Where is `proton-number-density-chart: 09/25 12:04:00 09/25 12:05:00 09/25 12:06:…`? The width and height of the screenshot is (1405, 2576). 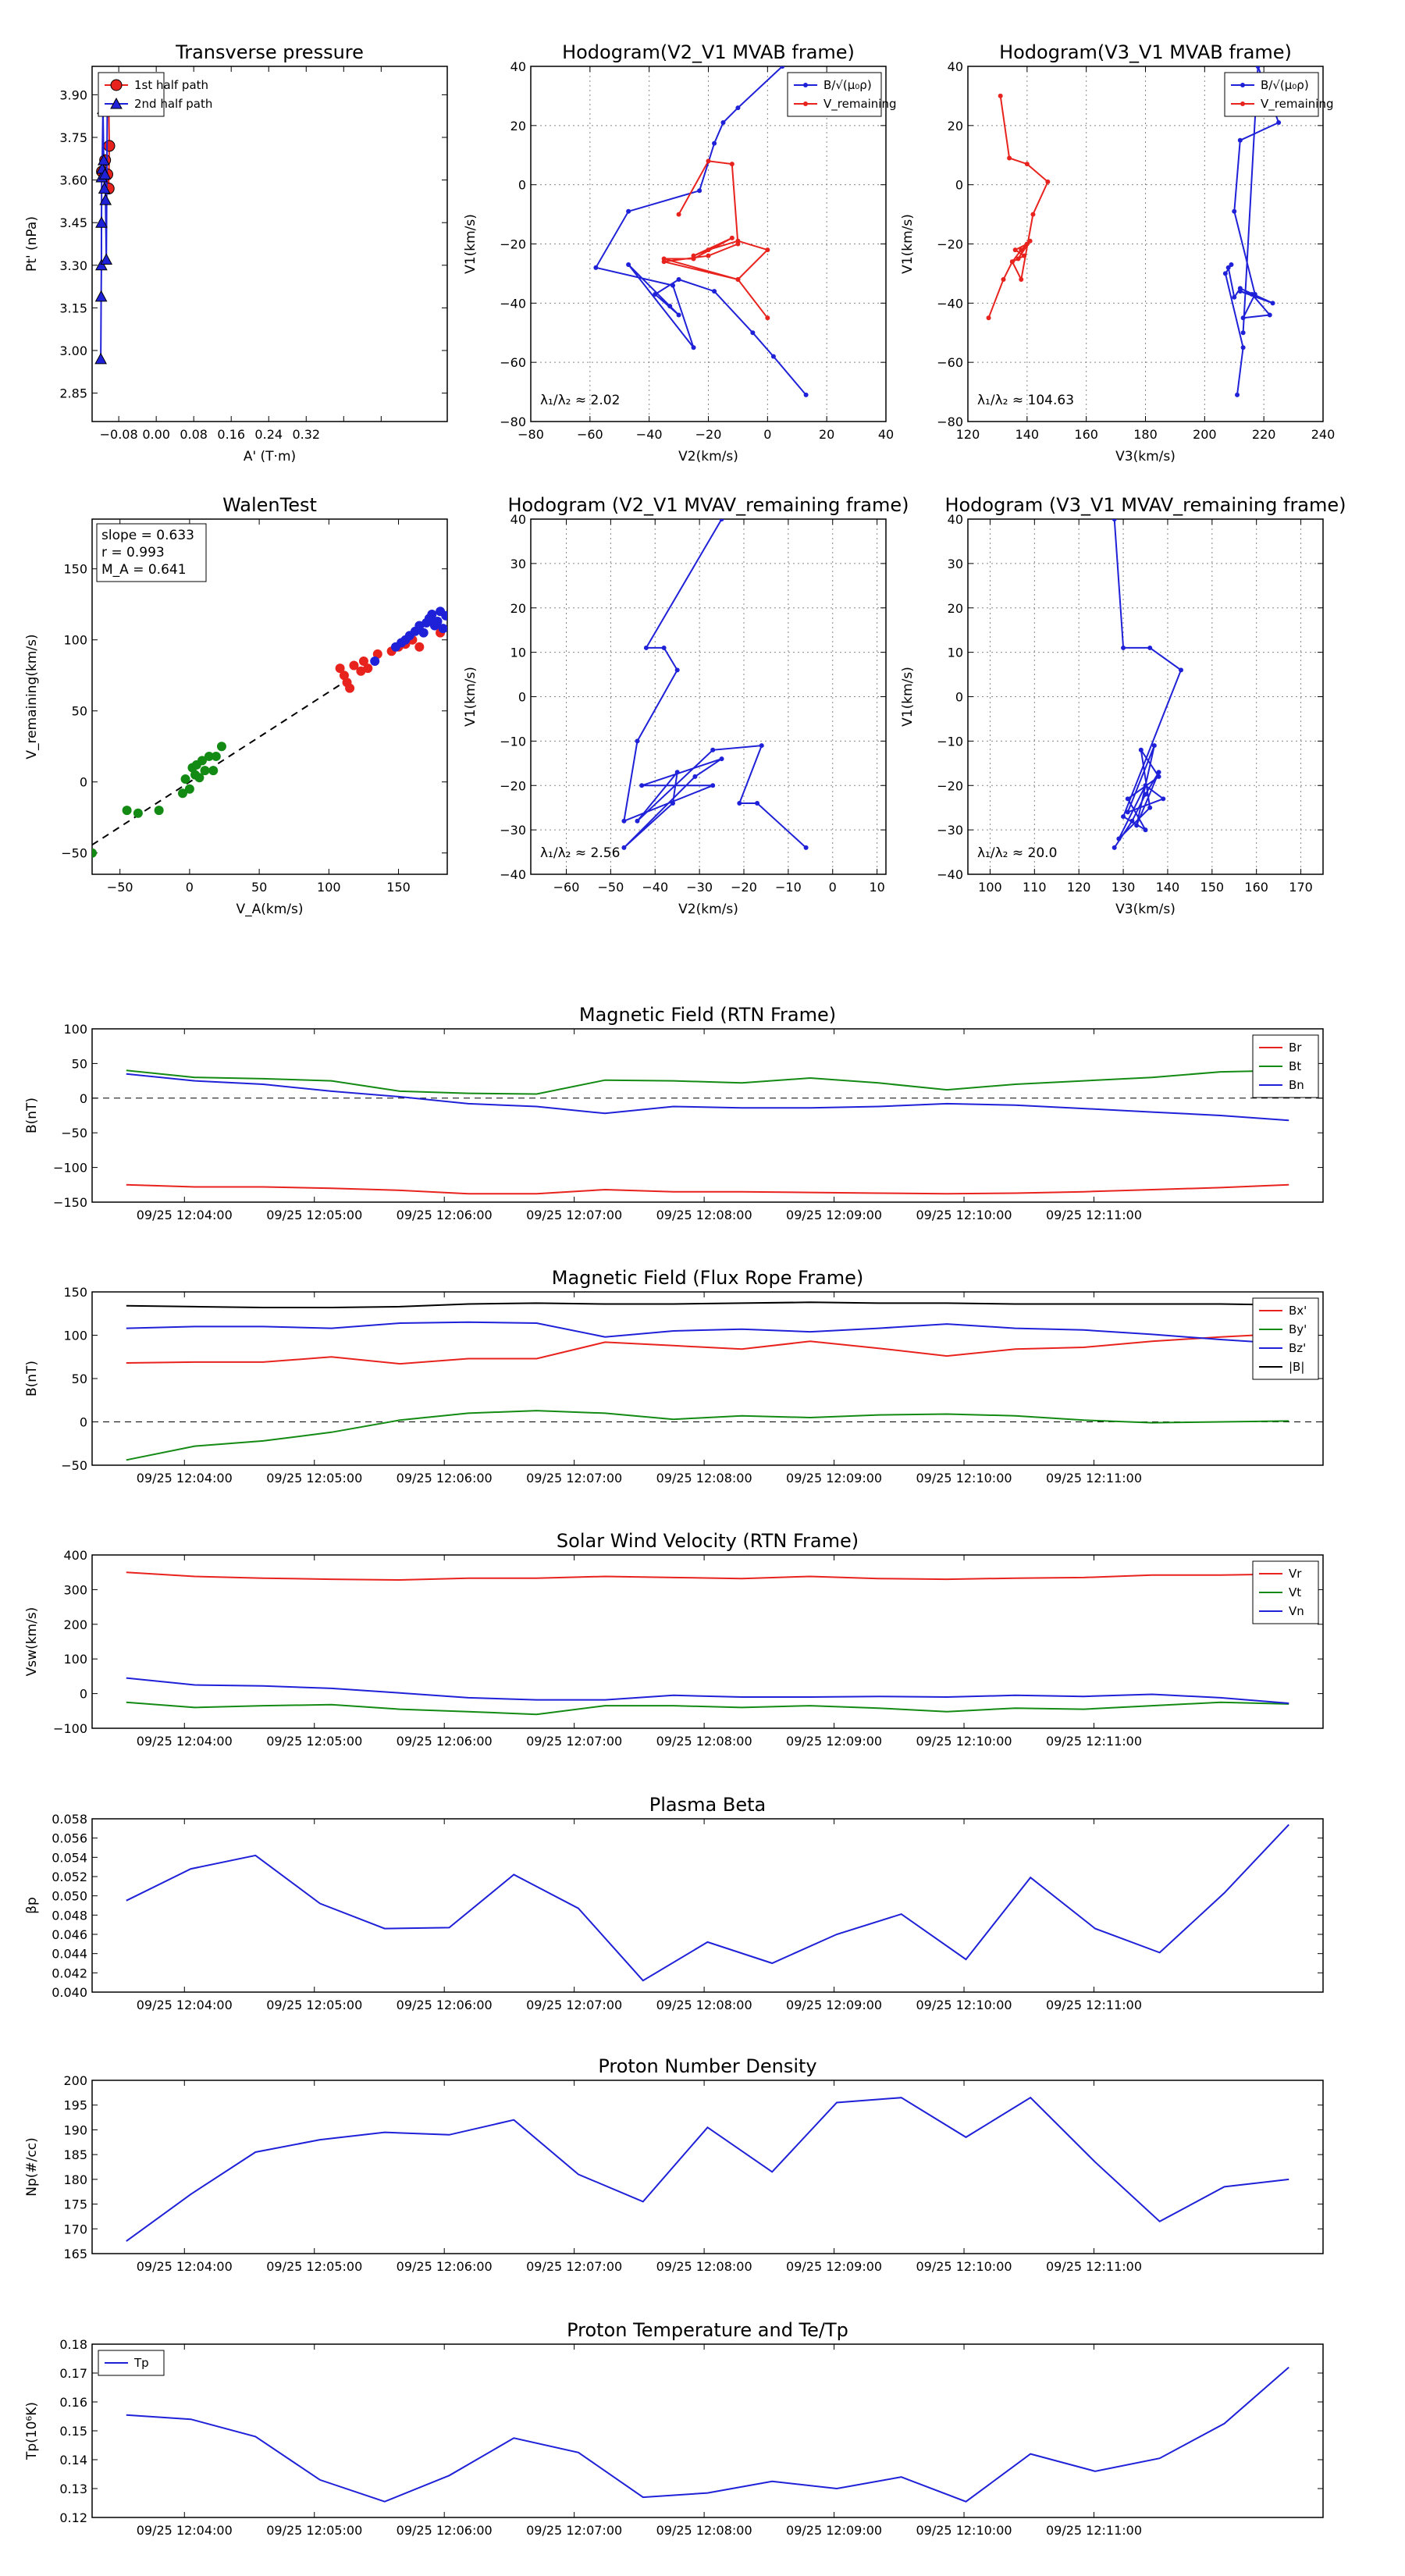
proton-number-density-chart: 09/25 12:04:00 09/25 12:05:00 09/25 12:06:… is located at coordinates (674, 2164).